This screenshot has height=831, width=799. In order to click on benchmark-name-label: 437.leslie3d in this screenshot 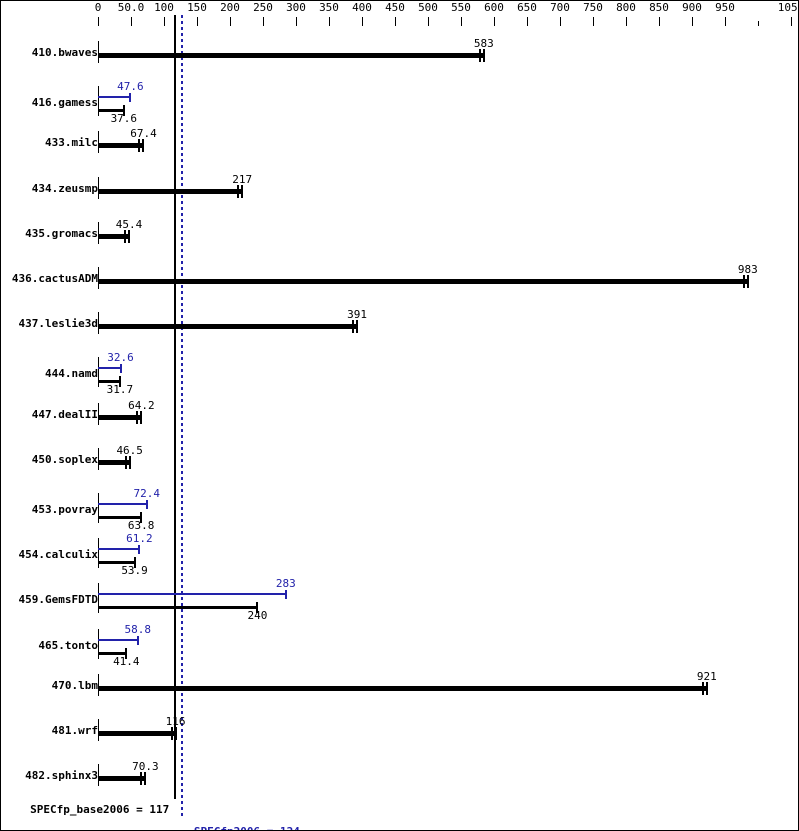, I will do `click(58, 324)`.